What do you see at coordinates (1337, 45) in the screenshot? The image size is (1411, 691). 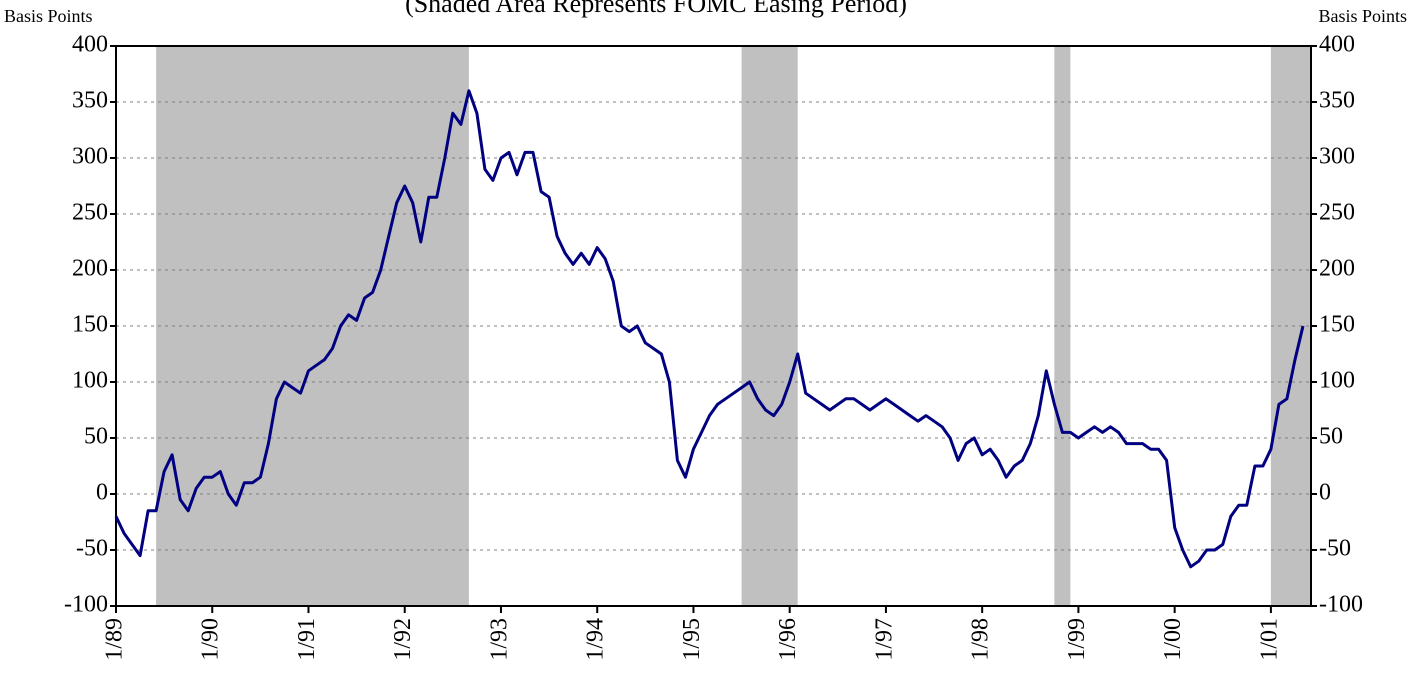 I see `y2-tick-label: 400` at bounding box center [1337, 45].